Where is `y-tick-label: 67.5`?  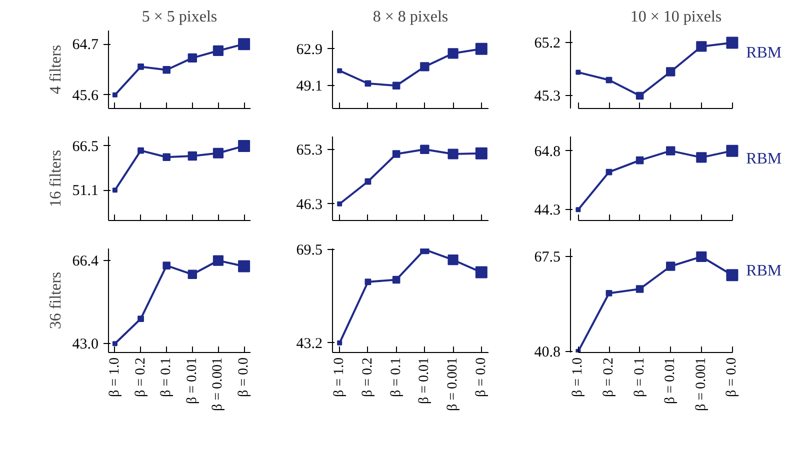
y-tick-label: 67.5 is located at coordinates (547, 258).